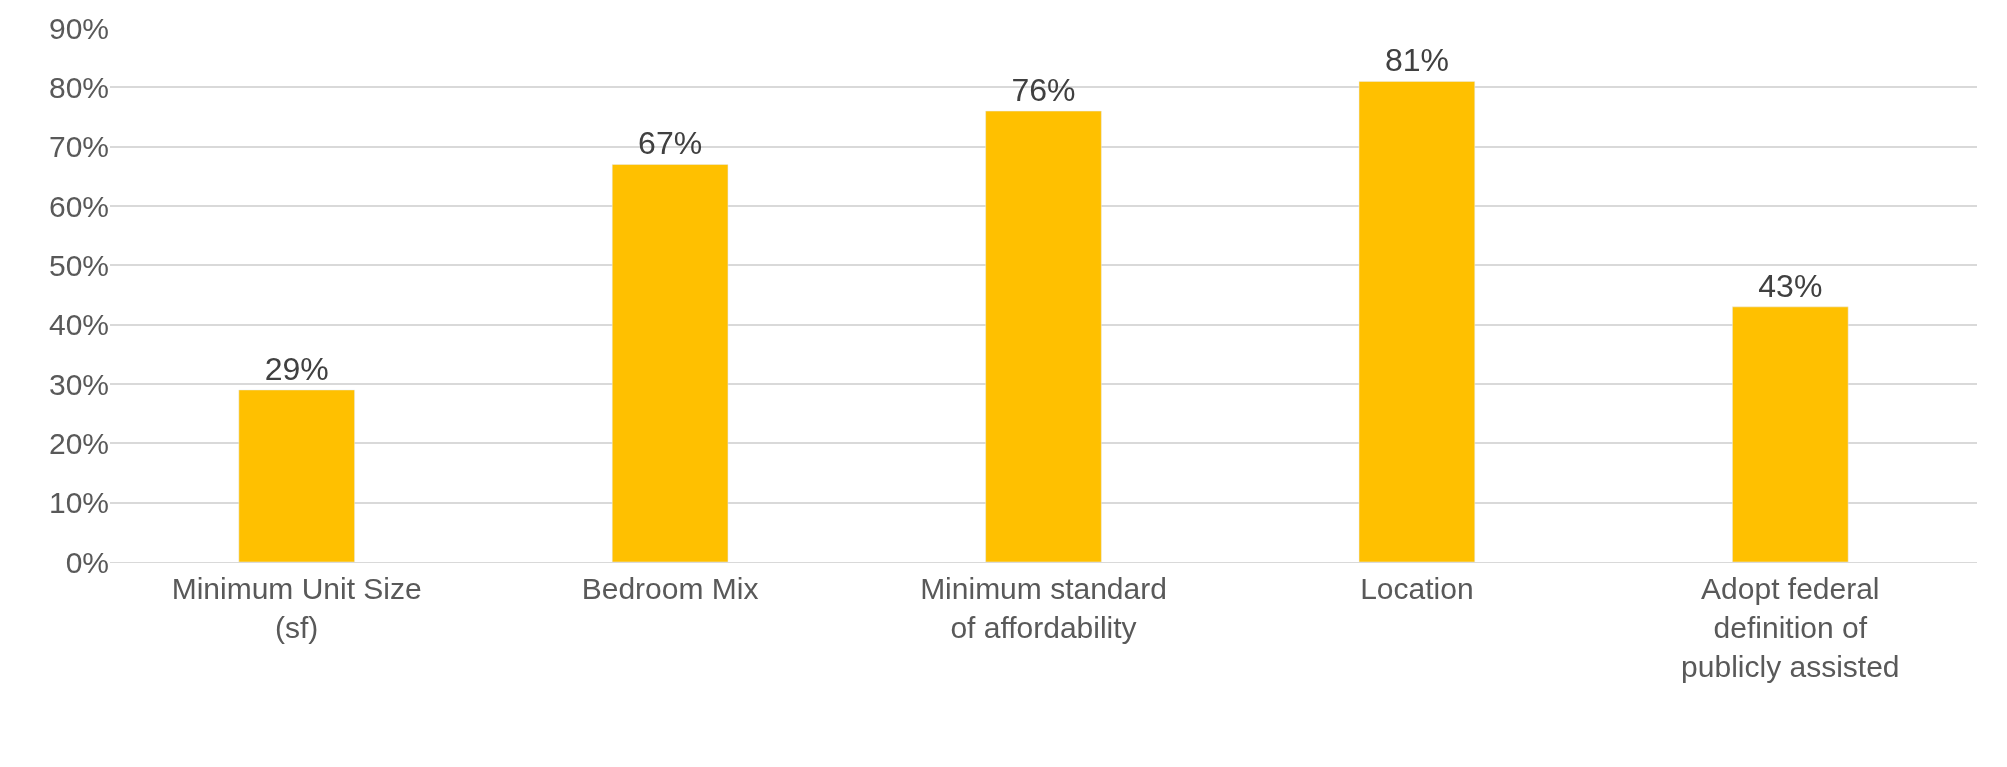  What do you see at coordinates (1043, 608) in the screenshot?
I see `x-tick-label: Minimum standard of affordability` at bounding box center [1043, 608].